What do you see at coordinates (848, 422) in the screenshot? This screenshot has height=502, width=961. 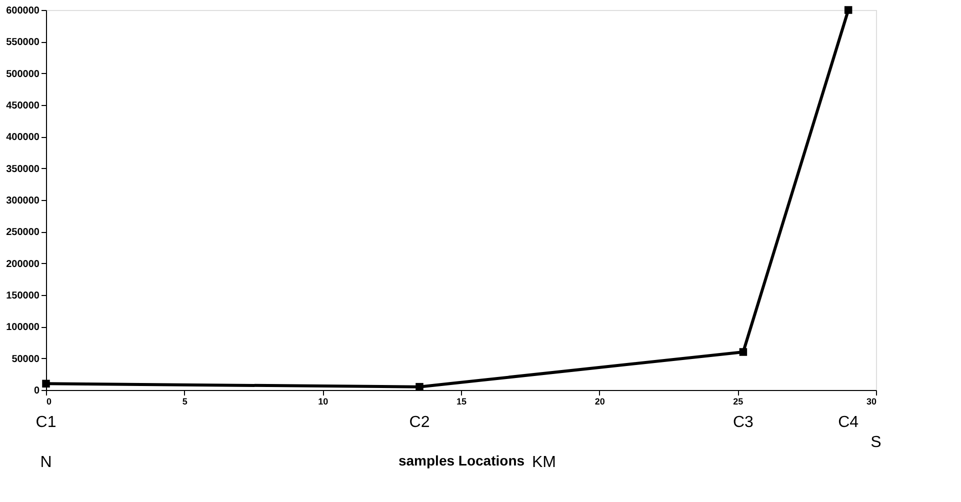 I see `text: C4` at bounding box center [848, 422].